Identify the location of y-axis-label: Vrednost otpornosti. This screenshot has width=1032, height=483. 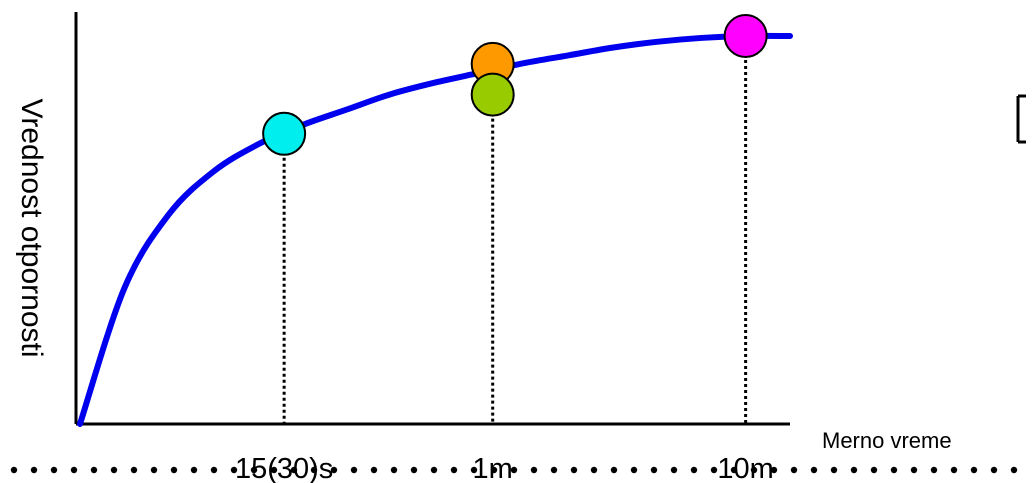
(31, 227).